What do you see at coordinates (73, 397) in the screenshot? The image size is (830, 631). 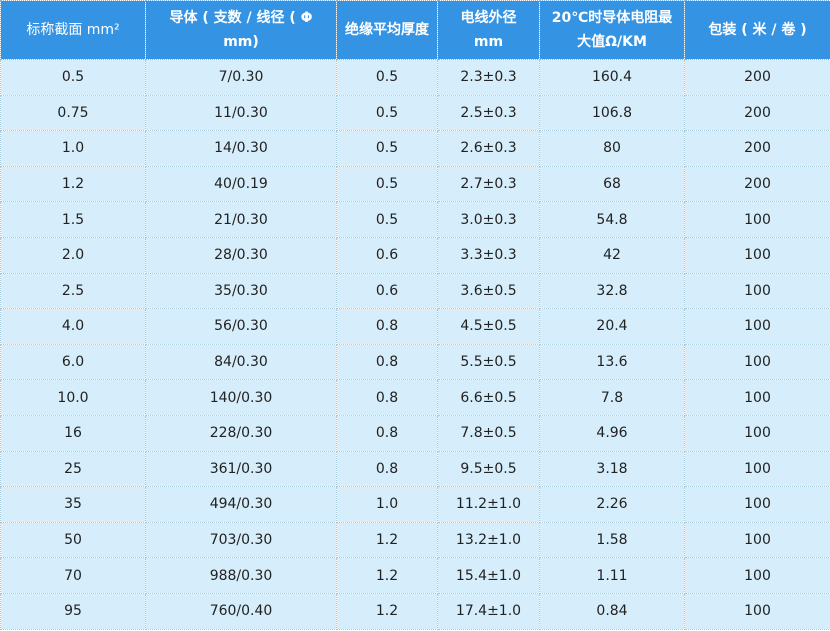 I see `table-cell: 10.0` at bounding box center [73, 397].